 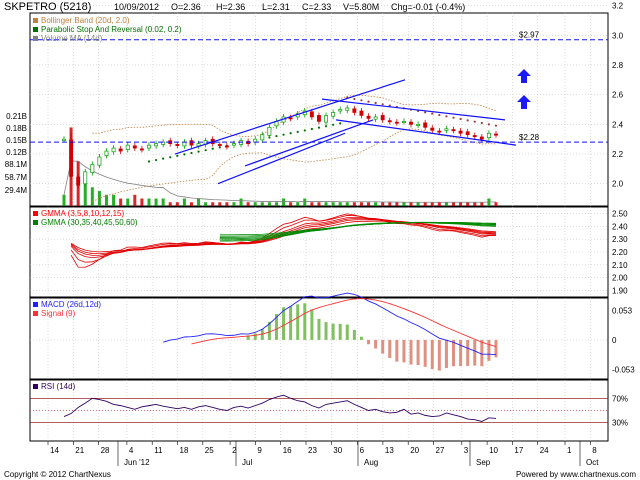 I want to click on gmma-tick-label: 1.90, so click(x=620, y=291).